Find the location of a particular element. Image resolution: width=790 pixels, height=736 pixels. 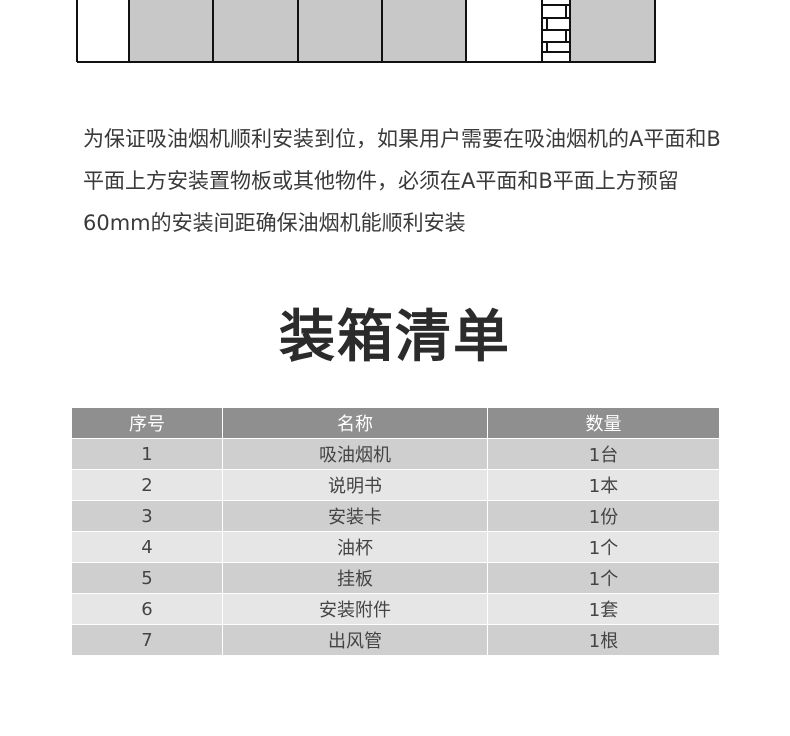

table-row: 5 挂板 1个 is located at coordinates (395, 578).